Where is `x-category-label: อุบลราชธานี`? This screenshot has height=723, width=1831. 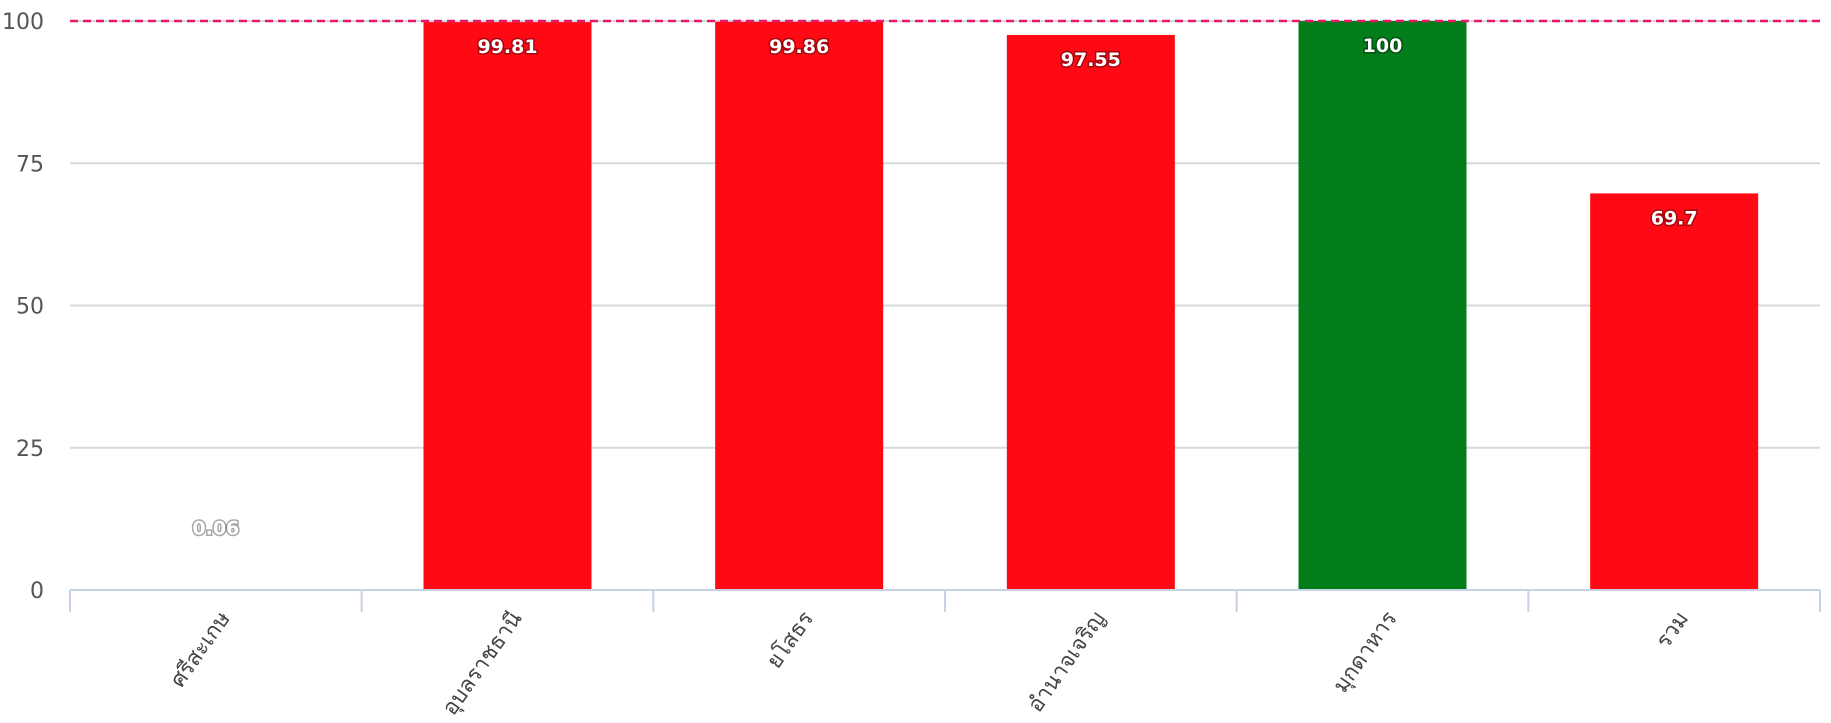 x-category-label: อุบลราชธานี is located at coordinates (483, 663).